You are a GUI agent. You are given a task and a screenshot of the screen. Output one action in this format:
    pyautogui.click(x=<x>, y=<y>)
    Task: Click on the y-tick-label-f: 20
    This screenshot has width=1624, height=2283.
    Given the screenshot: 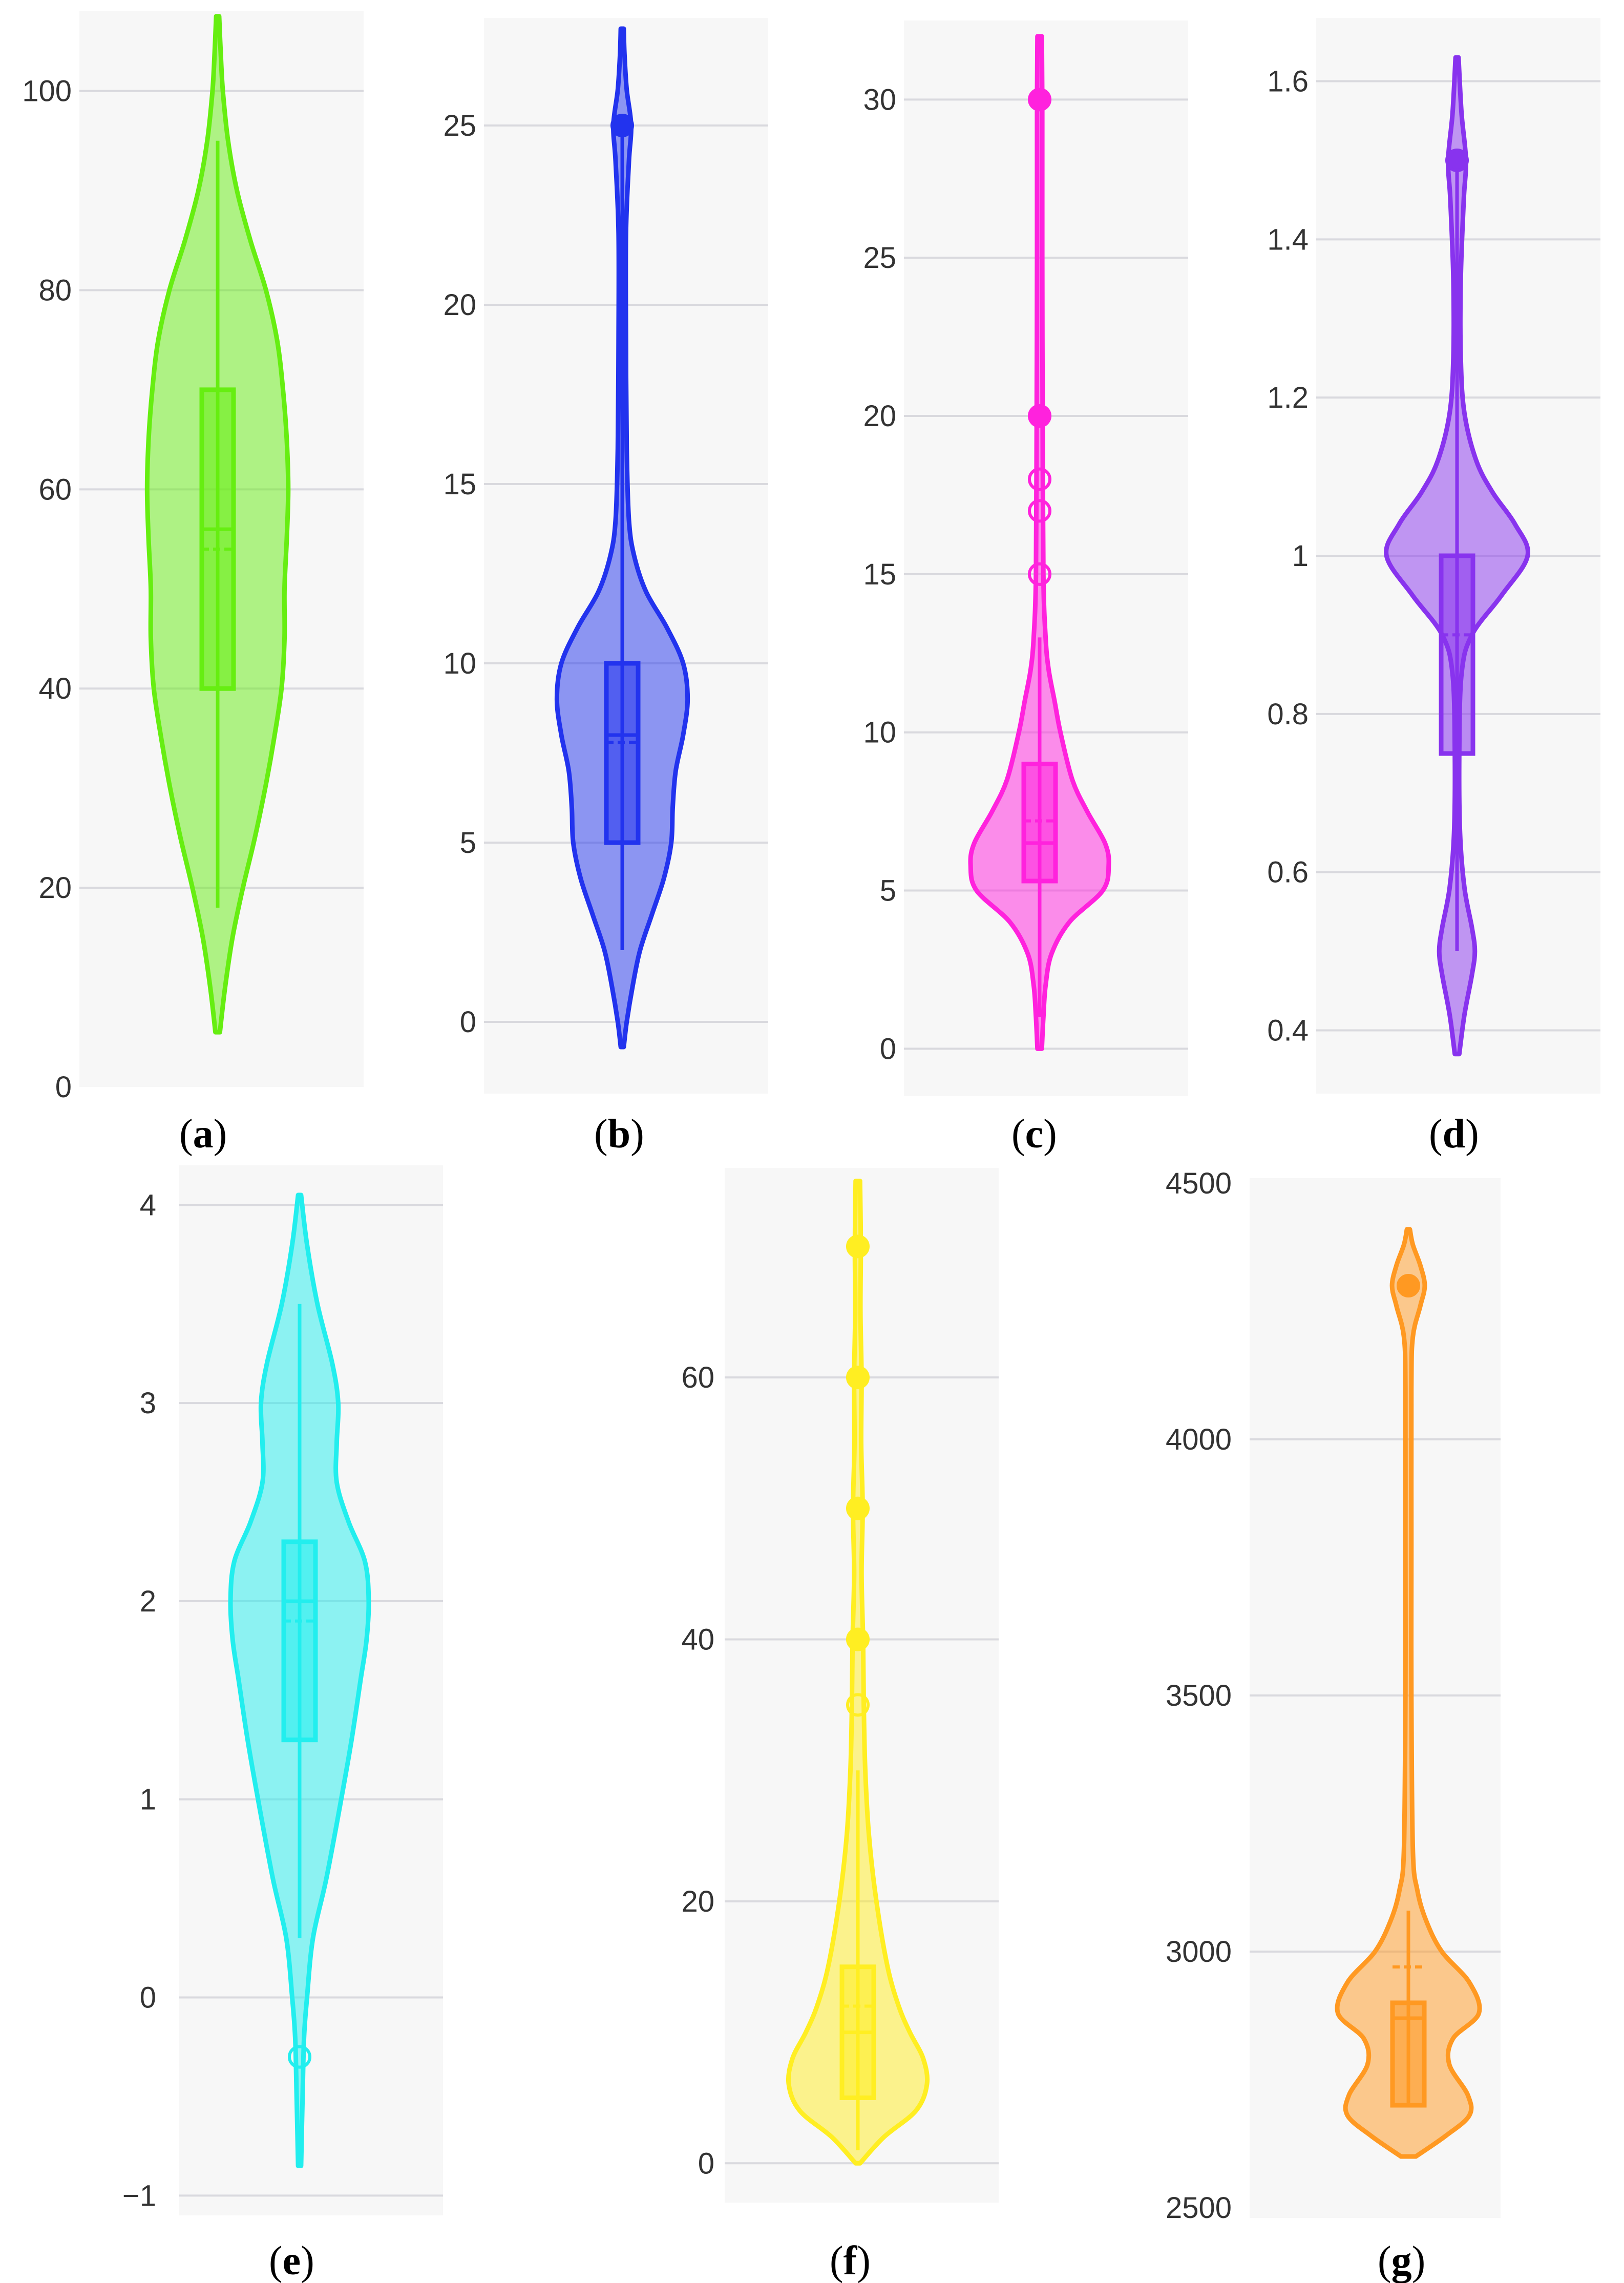 What is the action you would take?
    pyautogui.click(x=697, y=1901)
    